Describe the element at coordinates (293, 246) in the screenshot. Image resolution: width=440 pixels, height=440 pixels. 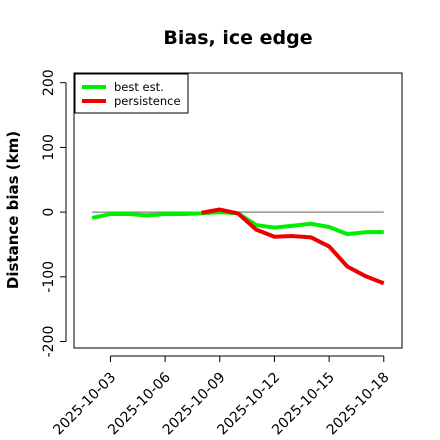
I see `series-line-persistence` at that location.